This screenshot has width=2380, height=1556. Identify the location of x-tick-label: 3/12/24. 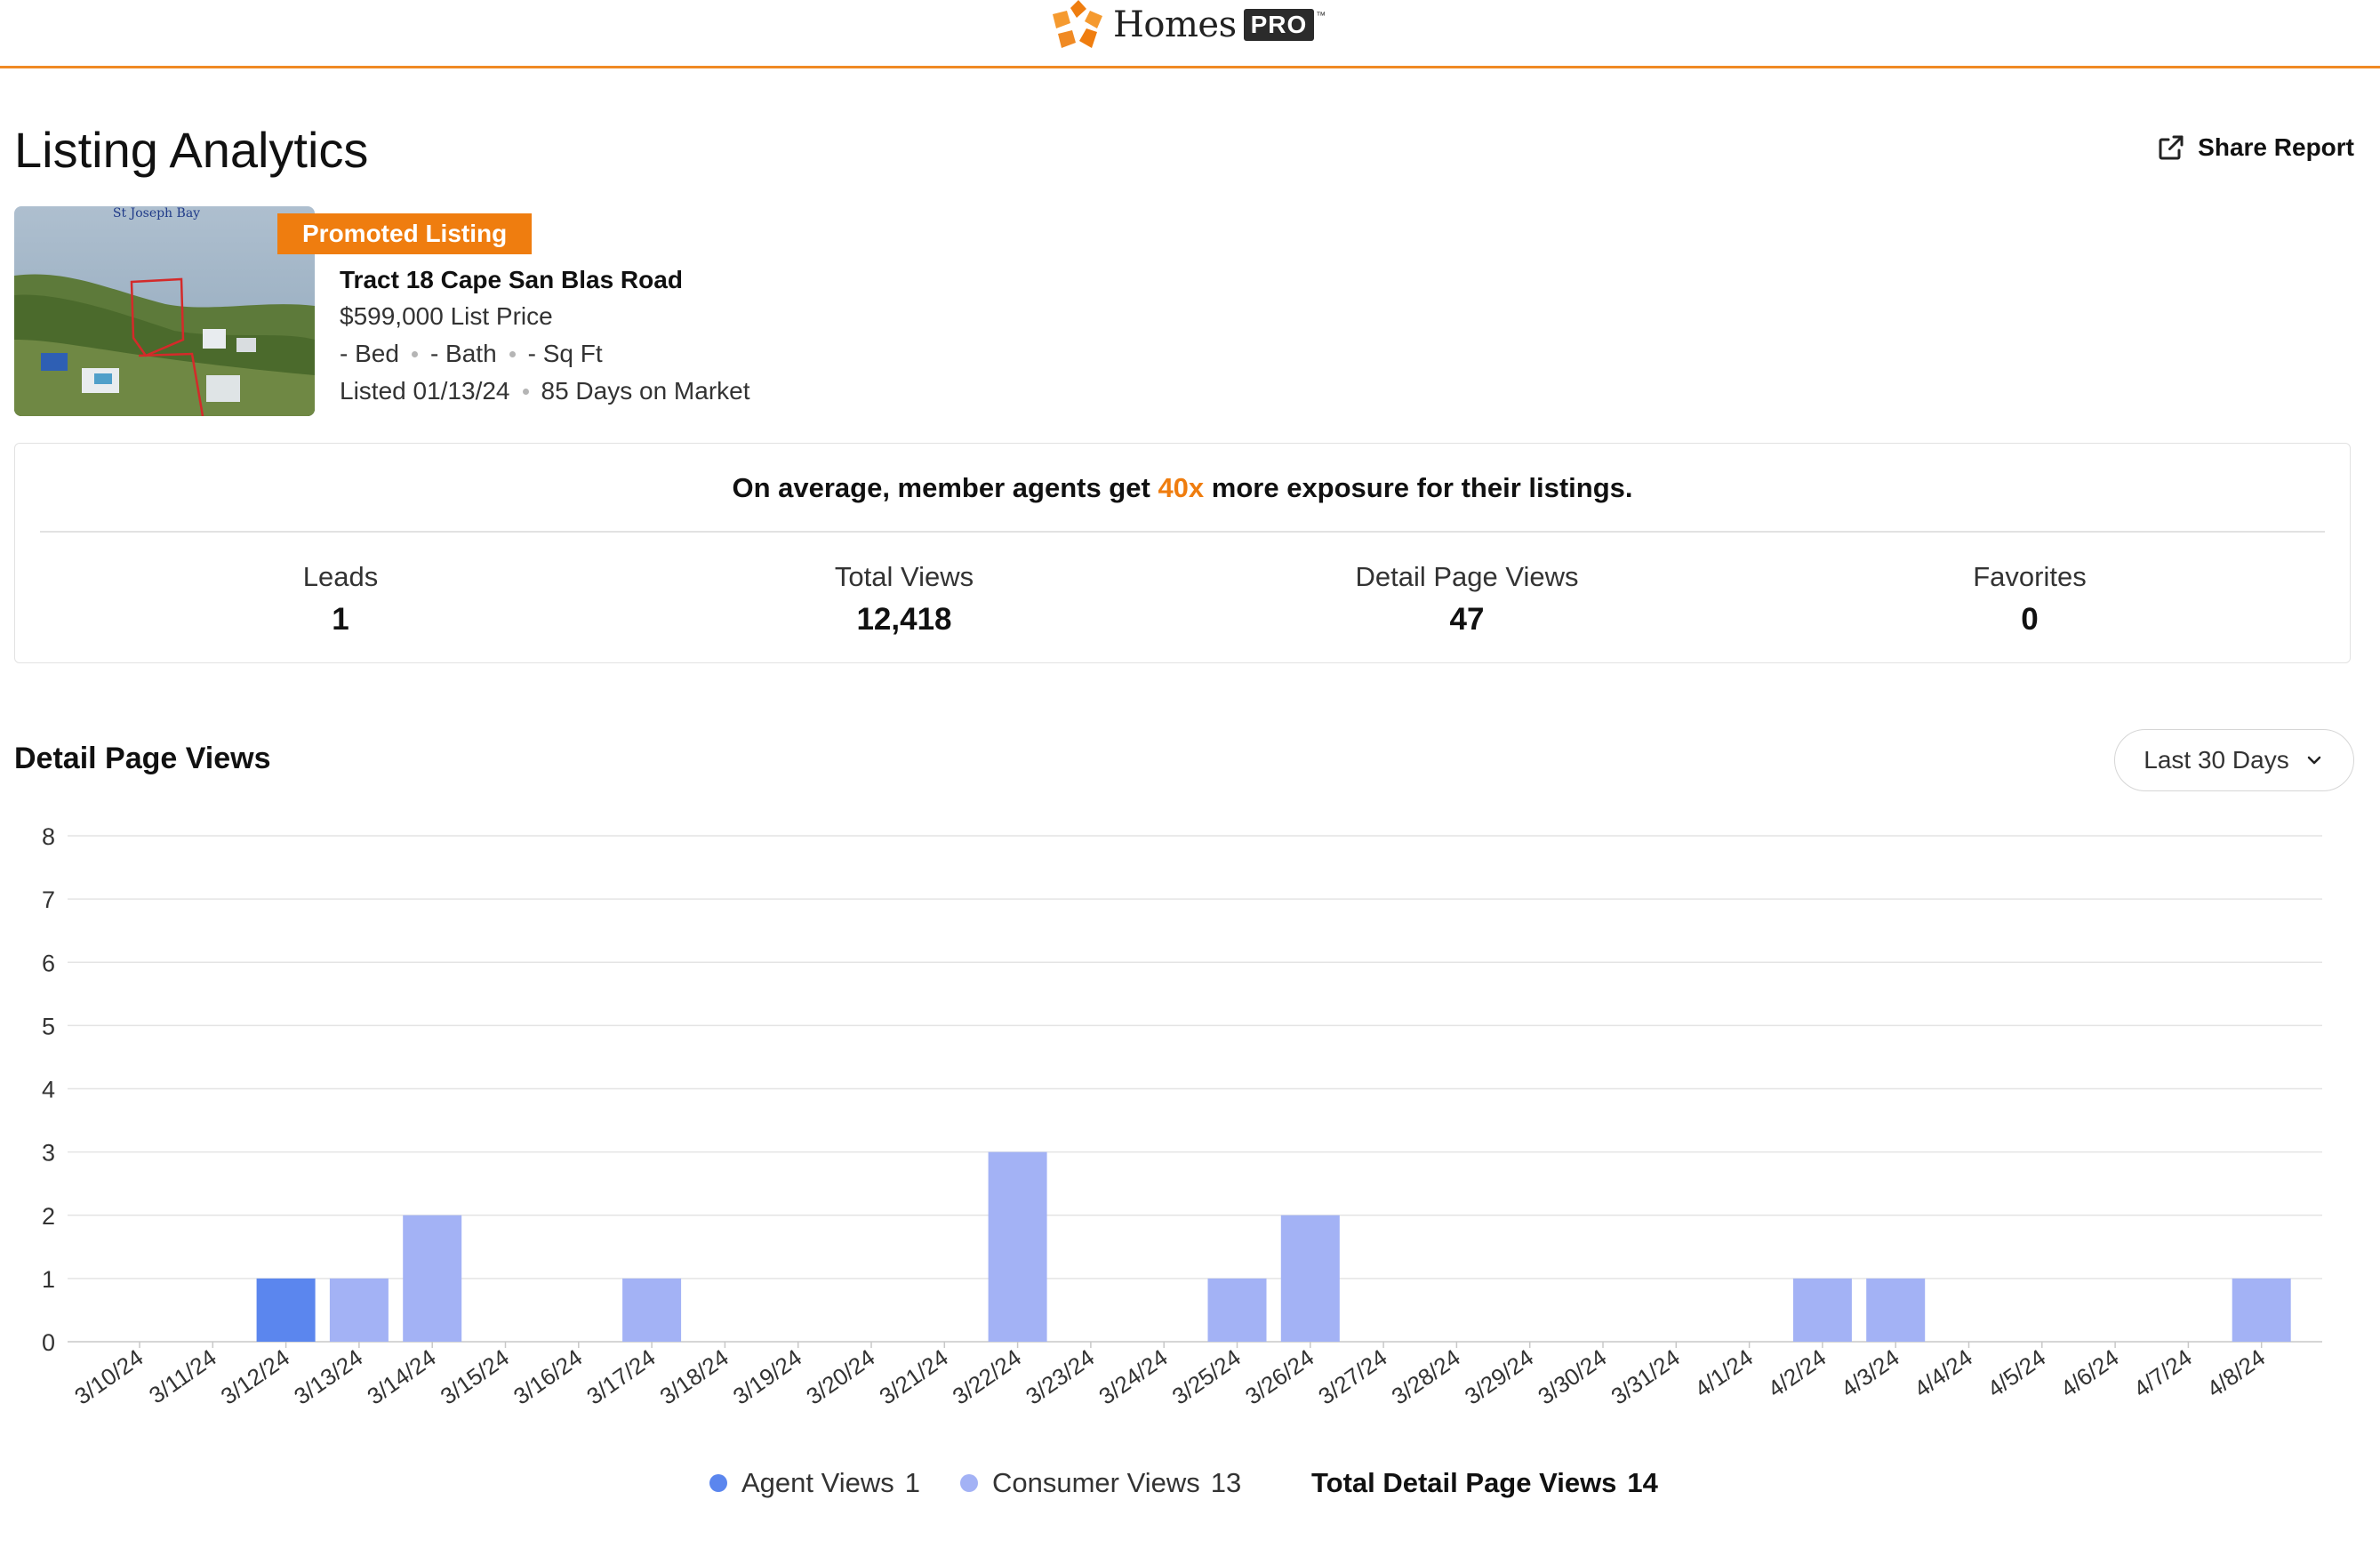
(255, 1376).